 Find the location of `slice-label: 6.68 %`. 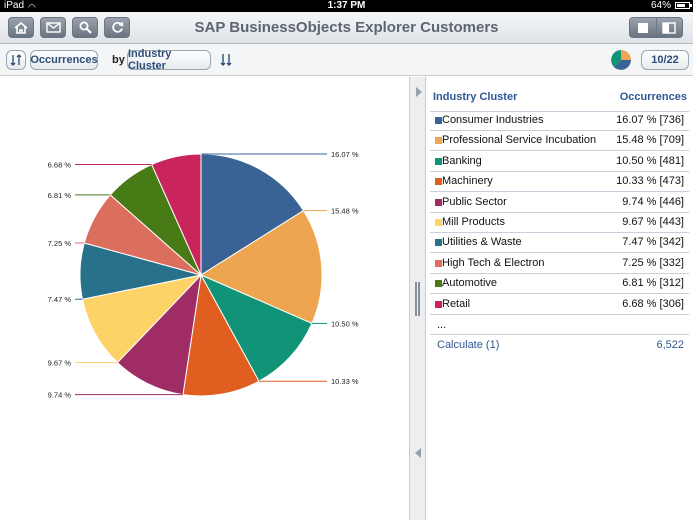

slice-label: 6.68 % is located at coordinates (60, 165).